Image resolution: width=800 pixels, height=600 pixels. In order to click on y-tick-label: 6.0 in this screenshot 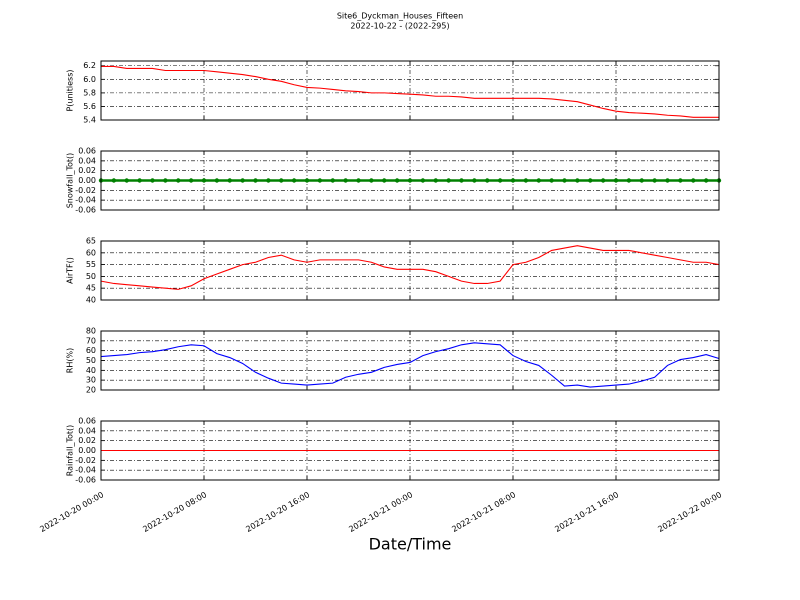, I will do `click(89, 79)`.